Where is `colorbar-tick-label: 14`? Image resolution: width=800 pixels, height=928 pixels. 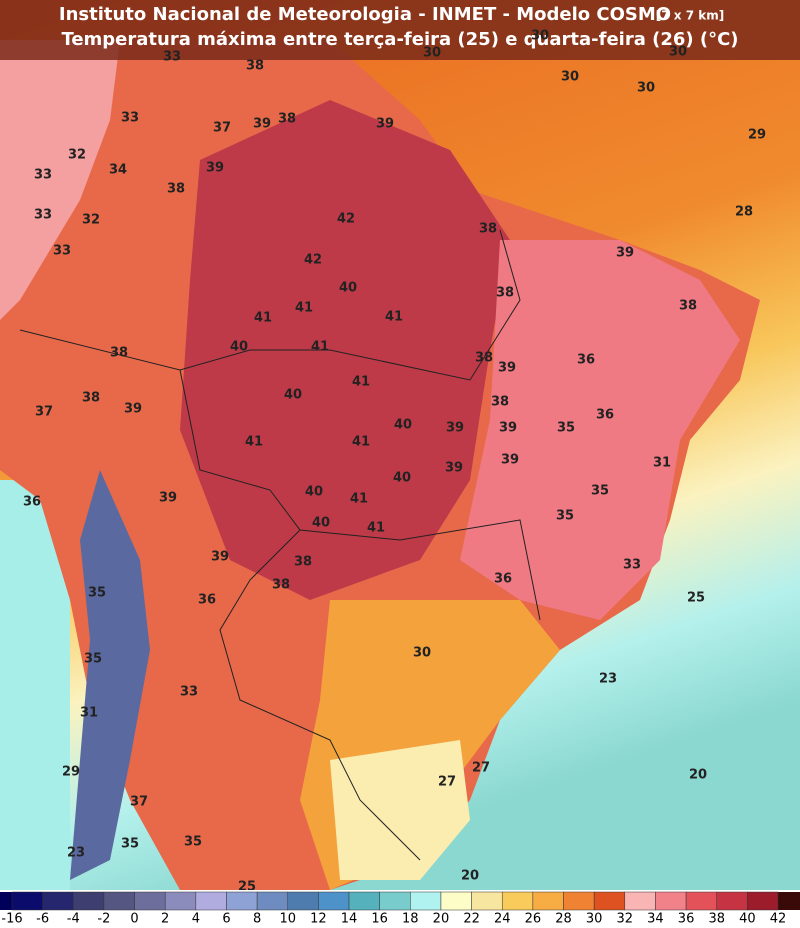 colorbar-tick-label: 14 is located at coordinates (349, 919).